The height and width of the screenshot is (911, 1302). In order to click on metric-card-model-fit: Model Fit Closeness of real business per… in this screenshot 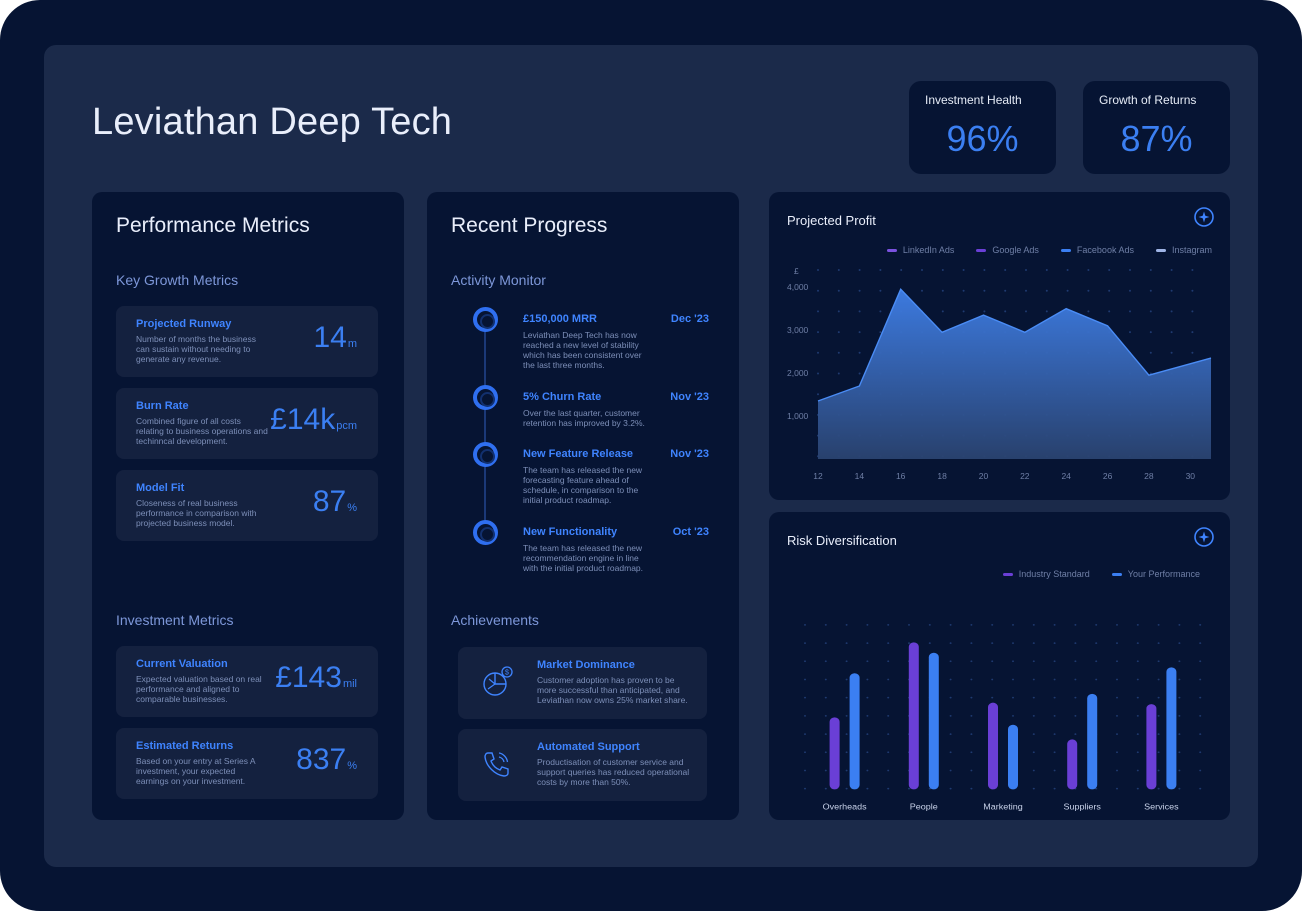, I will do `click(247, 505)`.